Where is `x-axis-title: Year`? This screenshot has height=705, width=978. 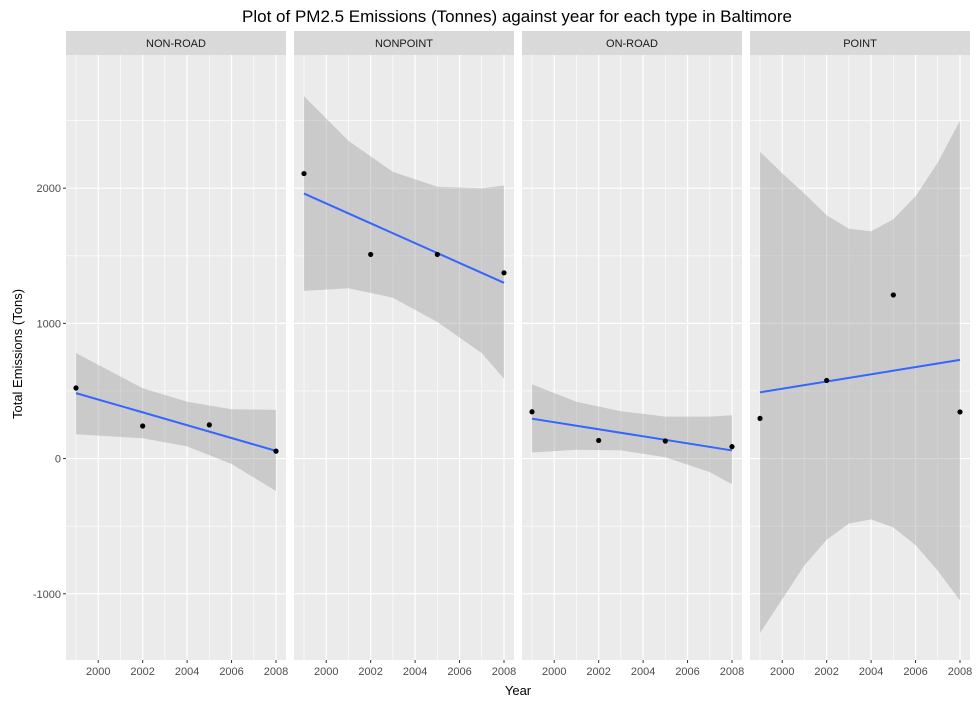 x-axis-title: Year is located at coordinates (518, 690).